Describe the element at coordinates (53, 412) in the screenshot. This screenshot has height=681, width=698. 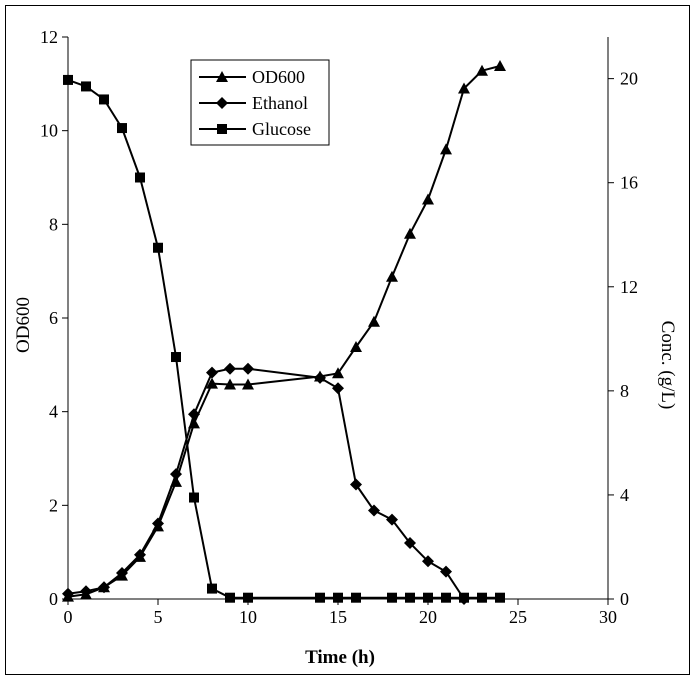
I see `y-left-tick-label: 4` at that location.